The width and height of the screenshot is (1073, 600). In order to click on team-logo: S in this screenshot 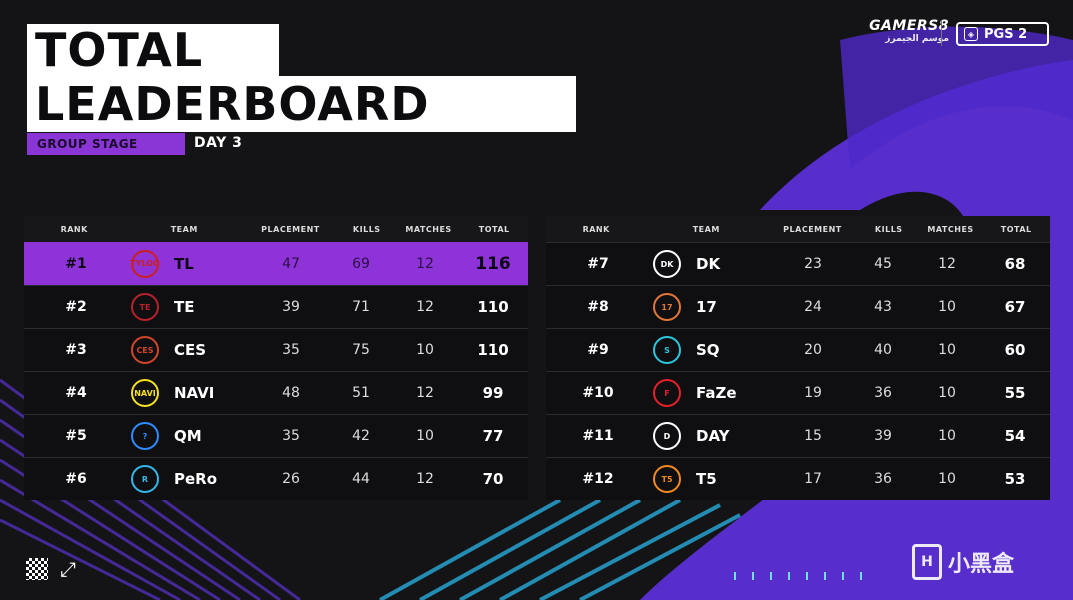, I will do `click(667, 350)`.